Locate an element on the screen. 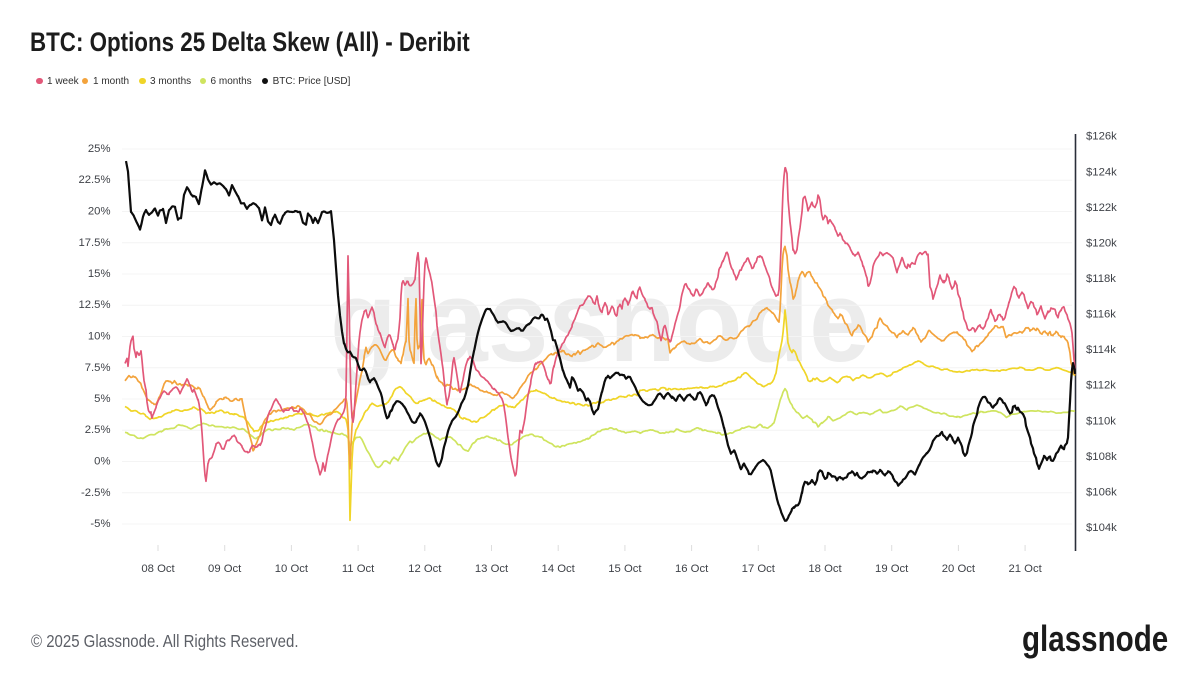  svg-text: 25% is located at coordinates (99, 149).